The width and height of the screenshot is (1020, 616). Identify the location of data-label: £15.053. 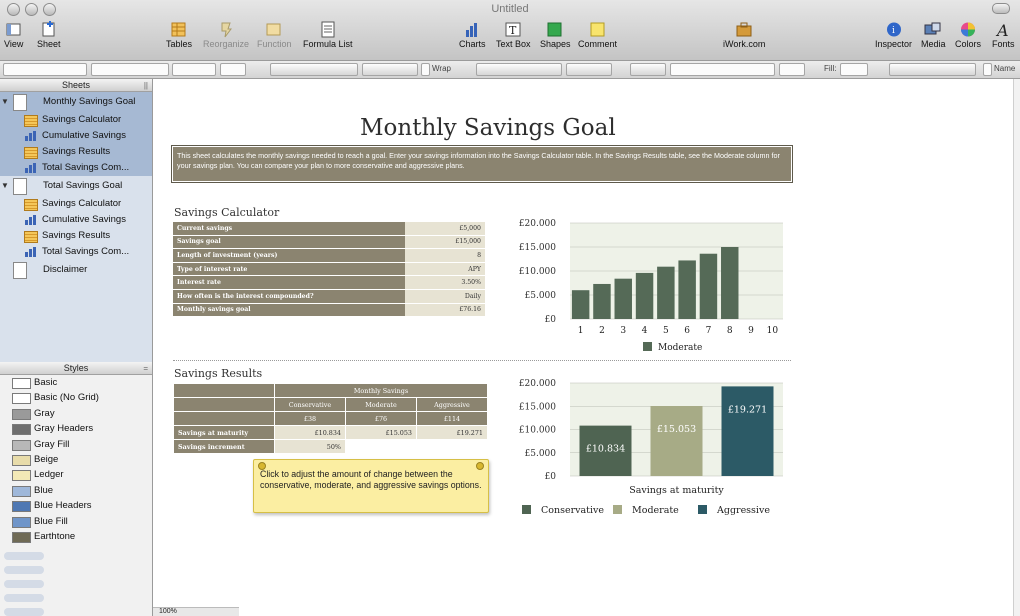
(676, 429).